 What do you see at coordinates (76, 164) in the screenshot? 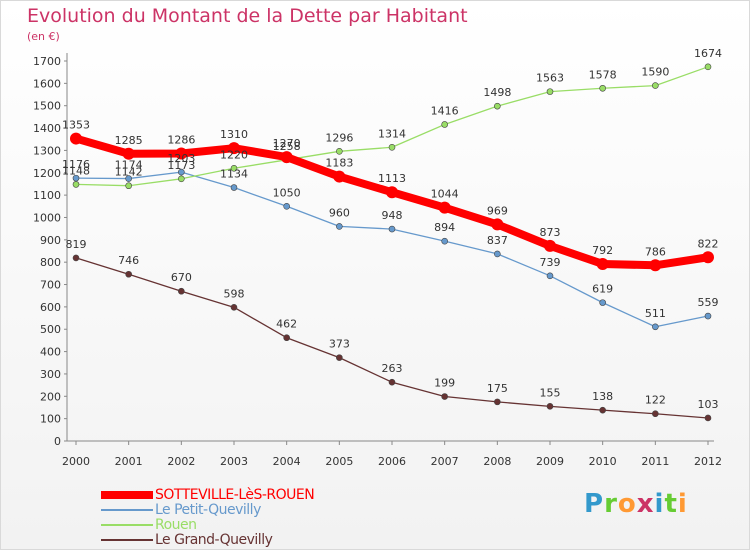
I see `data-label: 1176` at bounding box center [76, 164].